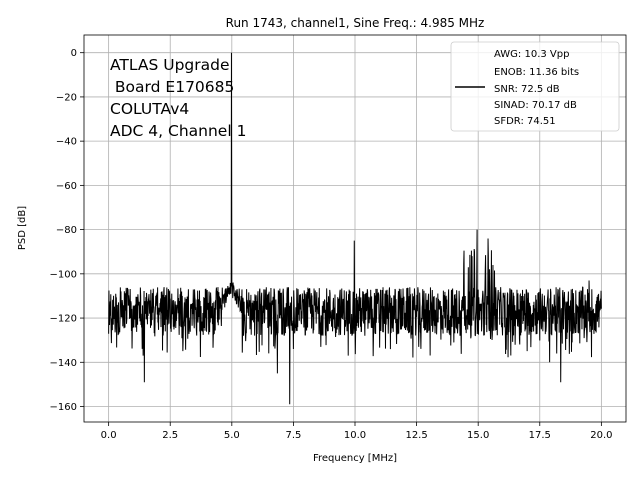 The width and height of the screenshot is (640, 480). Describe the element at coordinates (540, 435) in the screenshot. I see `x-tick-label: 17.5` at that location.